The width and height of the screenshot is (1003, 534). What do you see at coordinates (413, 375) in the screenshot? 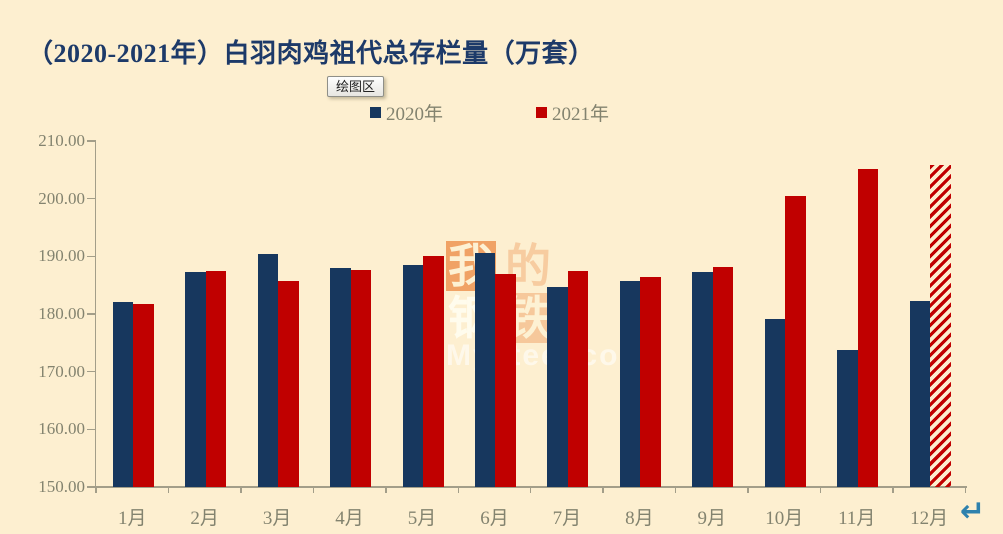
I see `bar-2020年-5月` at bounding box center [413, 375].